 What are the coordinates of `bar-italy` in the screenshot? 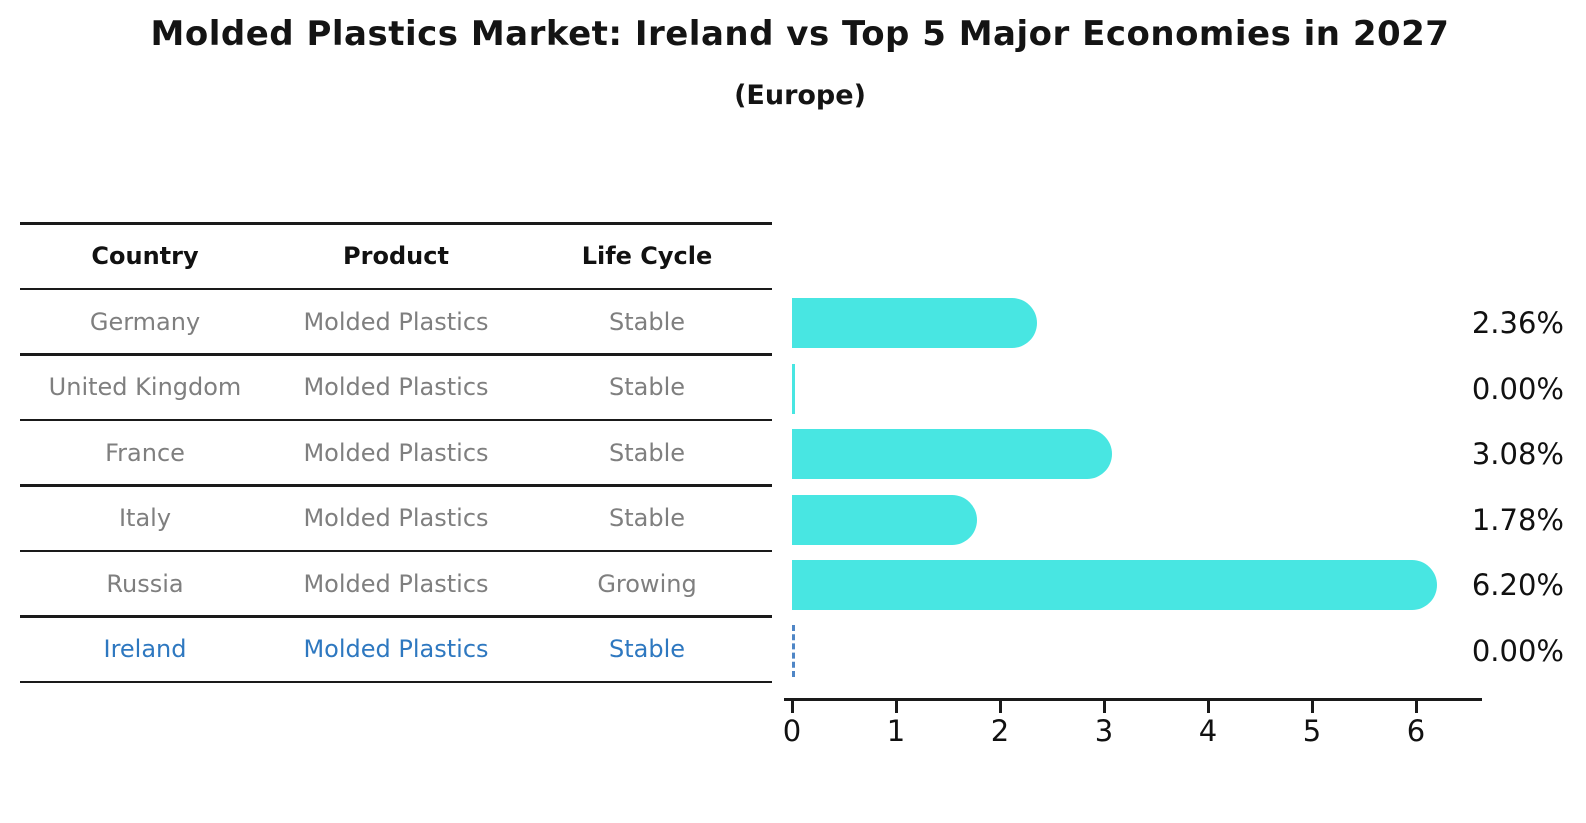 It's located at (885, 519).